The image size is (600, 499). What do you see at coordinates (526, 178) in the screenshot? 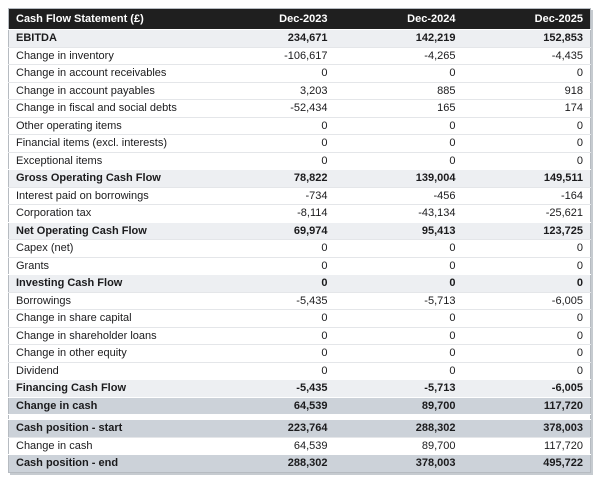
I see `row-value: 149,511` at bounding box center [526, 178].